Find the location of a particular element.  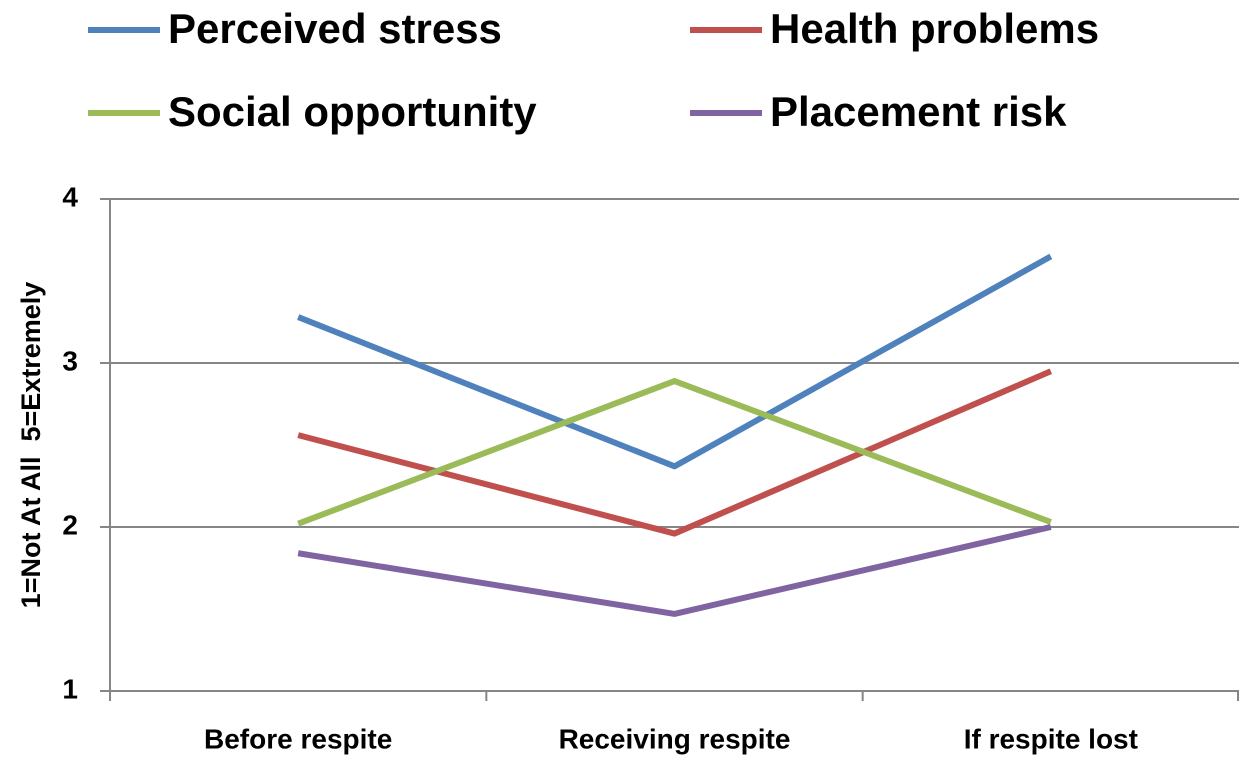

x-tick-label: Receiving respite is located at coordinates (675, 738).